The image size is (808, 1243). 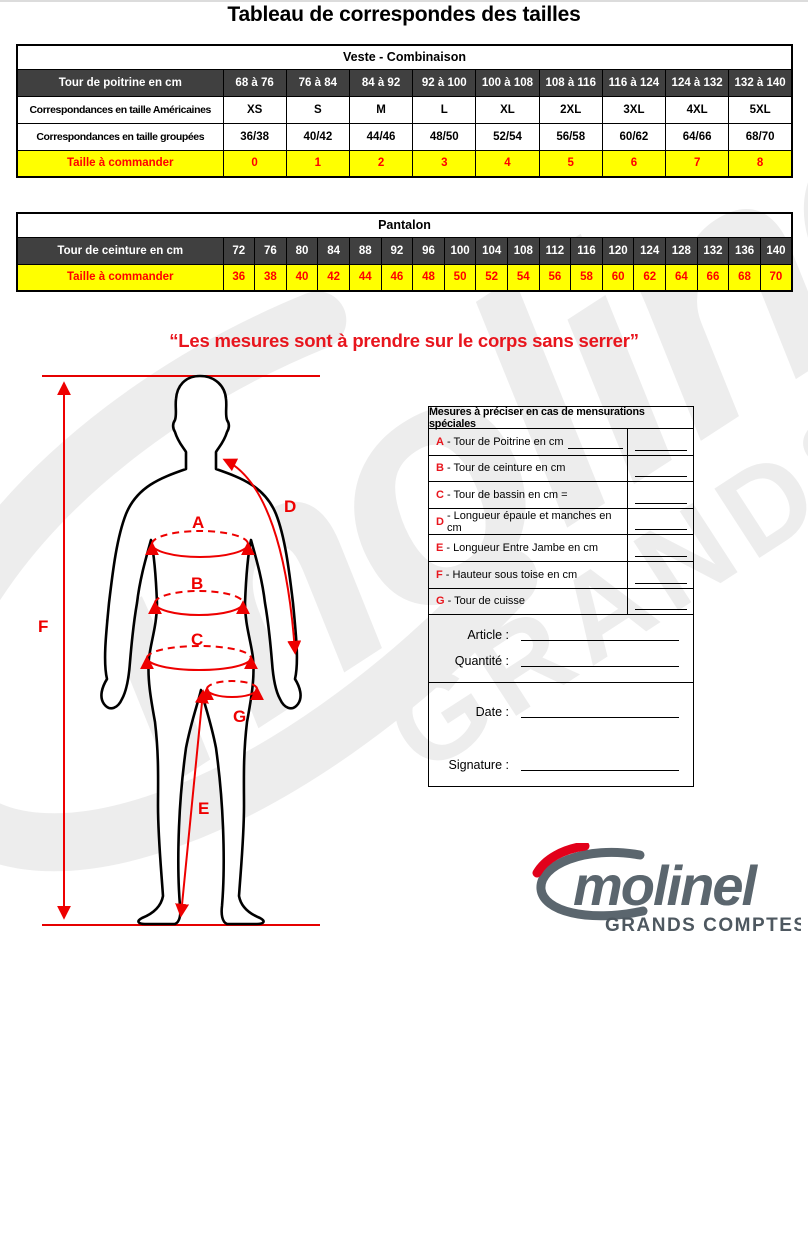 I want to click on size-cell: 70, so click(x=776, y=277).